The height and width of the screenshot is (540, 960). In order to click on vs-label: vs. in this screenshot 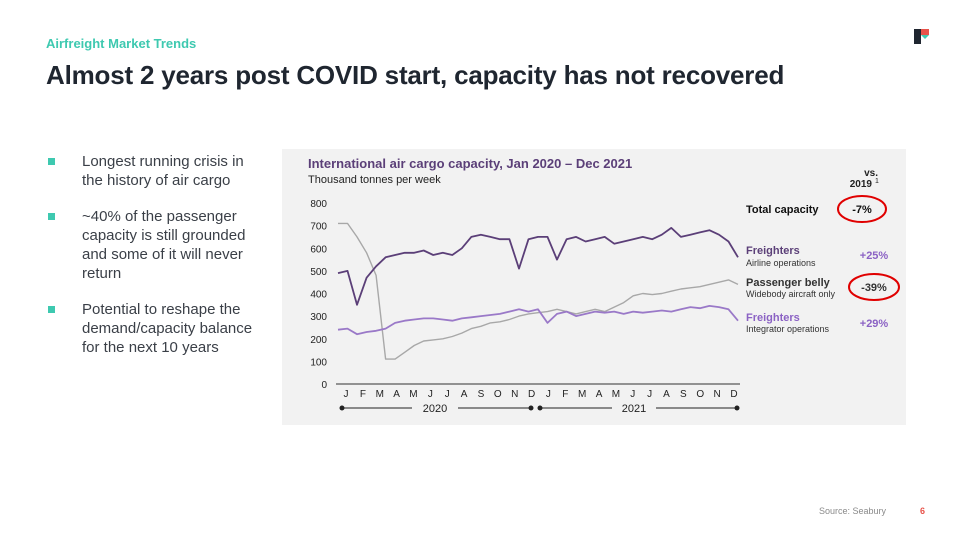, I will do `click(871, 173)`.